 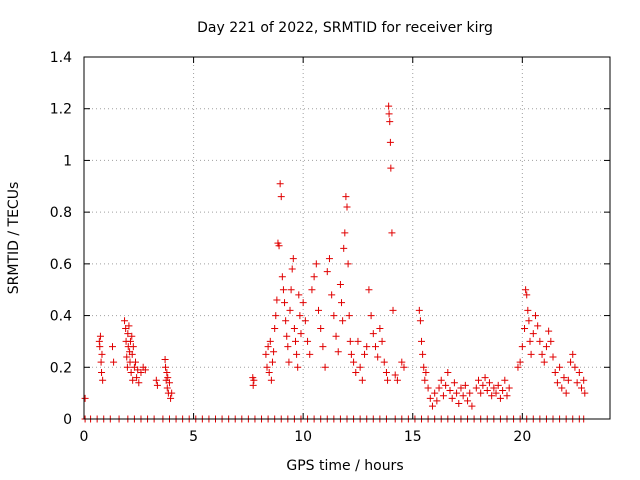 I want to click on y-tick-label: 0.8, so click(x=61, y=213).